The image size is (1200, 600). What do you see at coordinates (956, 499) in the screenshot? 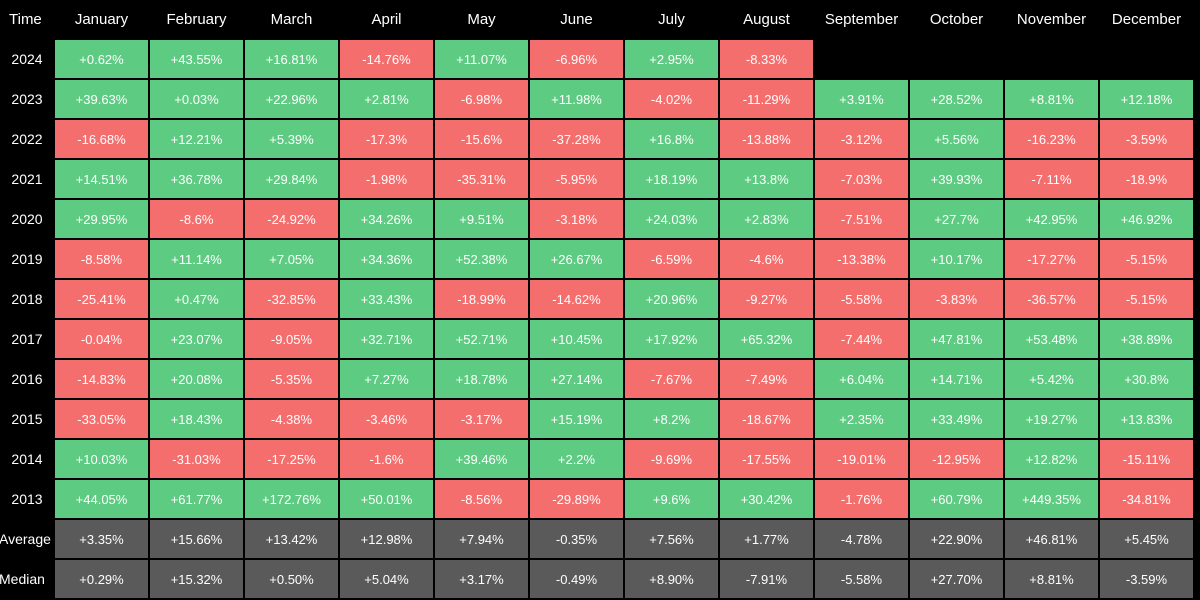
I see `return-cell-2013-october: +60.79%` at bounding box center [956, 499].